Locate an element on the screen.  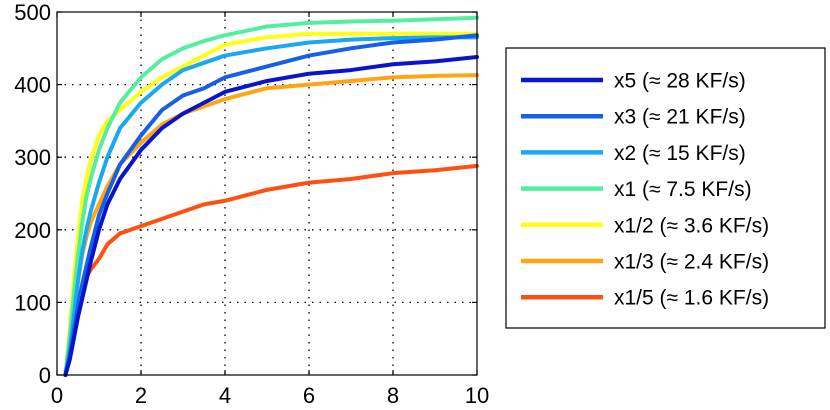
x-tick-label: 10 is located at coordinates (477, 395).